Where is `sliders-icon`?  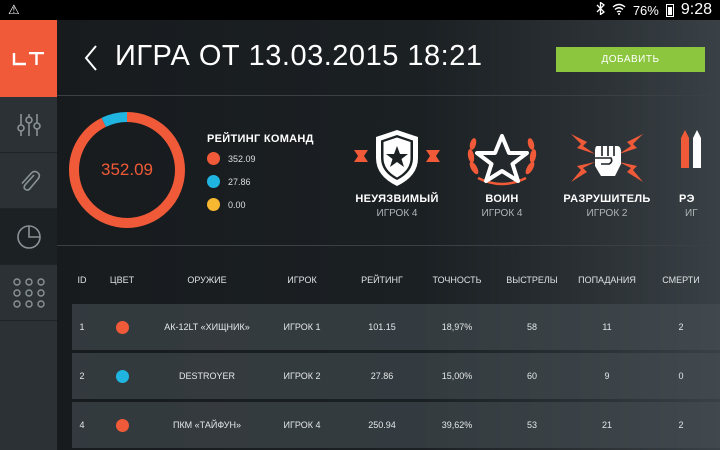
sliders-icon is located at coordinates (28, 124).